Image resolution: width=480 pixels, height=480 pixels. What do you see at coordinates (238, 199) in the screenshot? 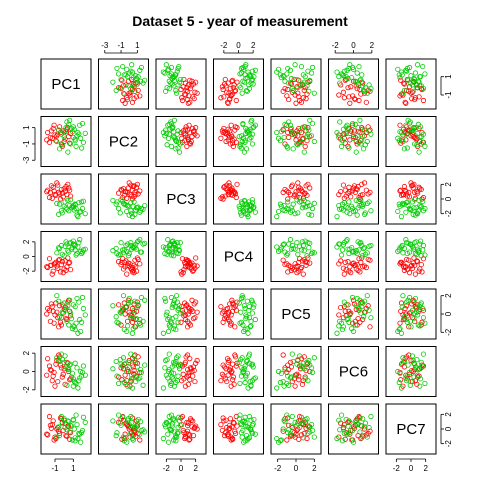
I see `panel-PC3-vs-PC4` at bounding box center [238, 199].